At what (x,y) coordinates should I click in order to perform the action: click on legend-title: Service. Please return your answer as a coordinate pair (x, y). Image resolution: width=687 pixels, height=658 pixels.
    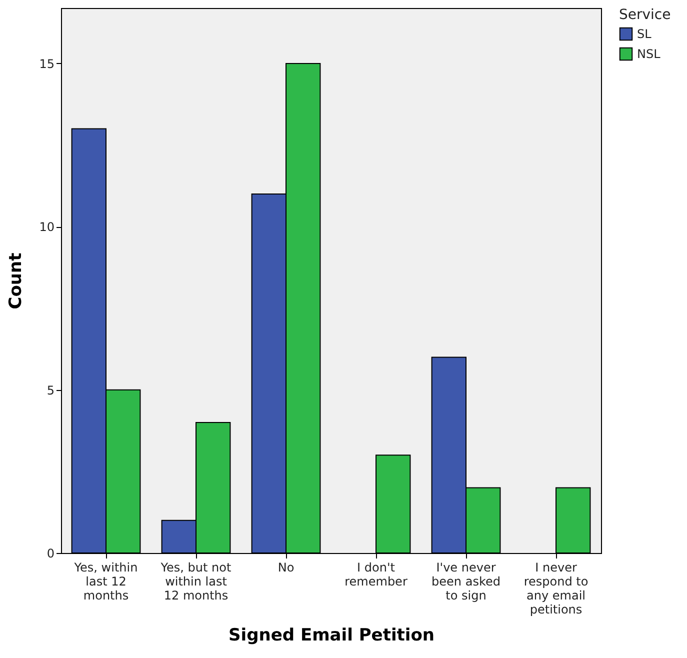
    Looking at the image, I should click on (645, 15).